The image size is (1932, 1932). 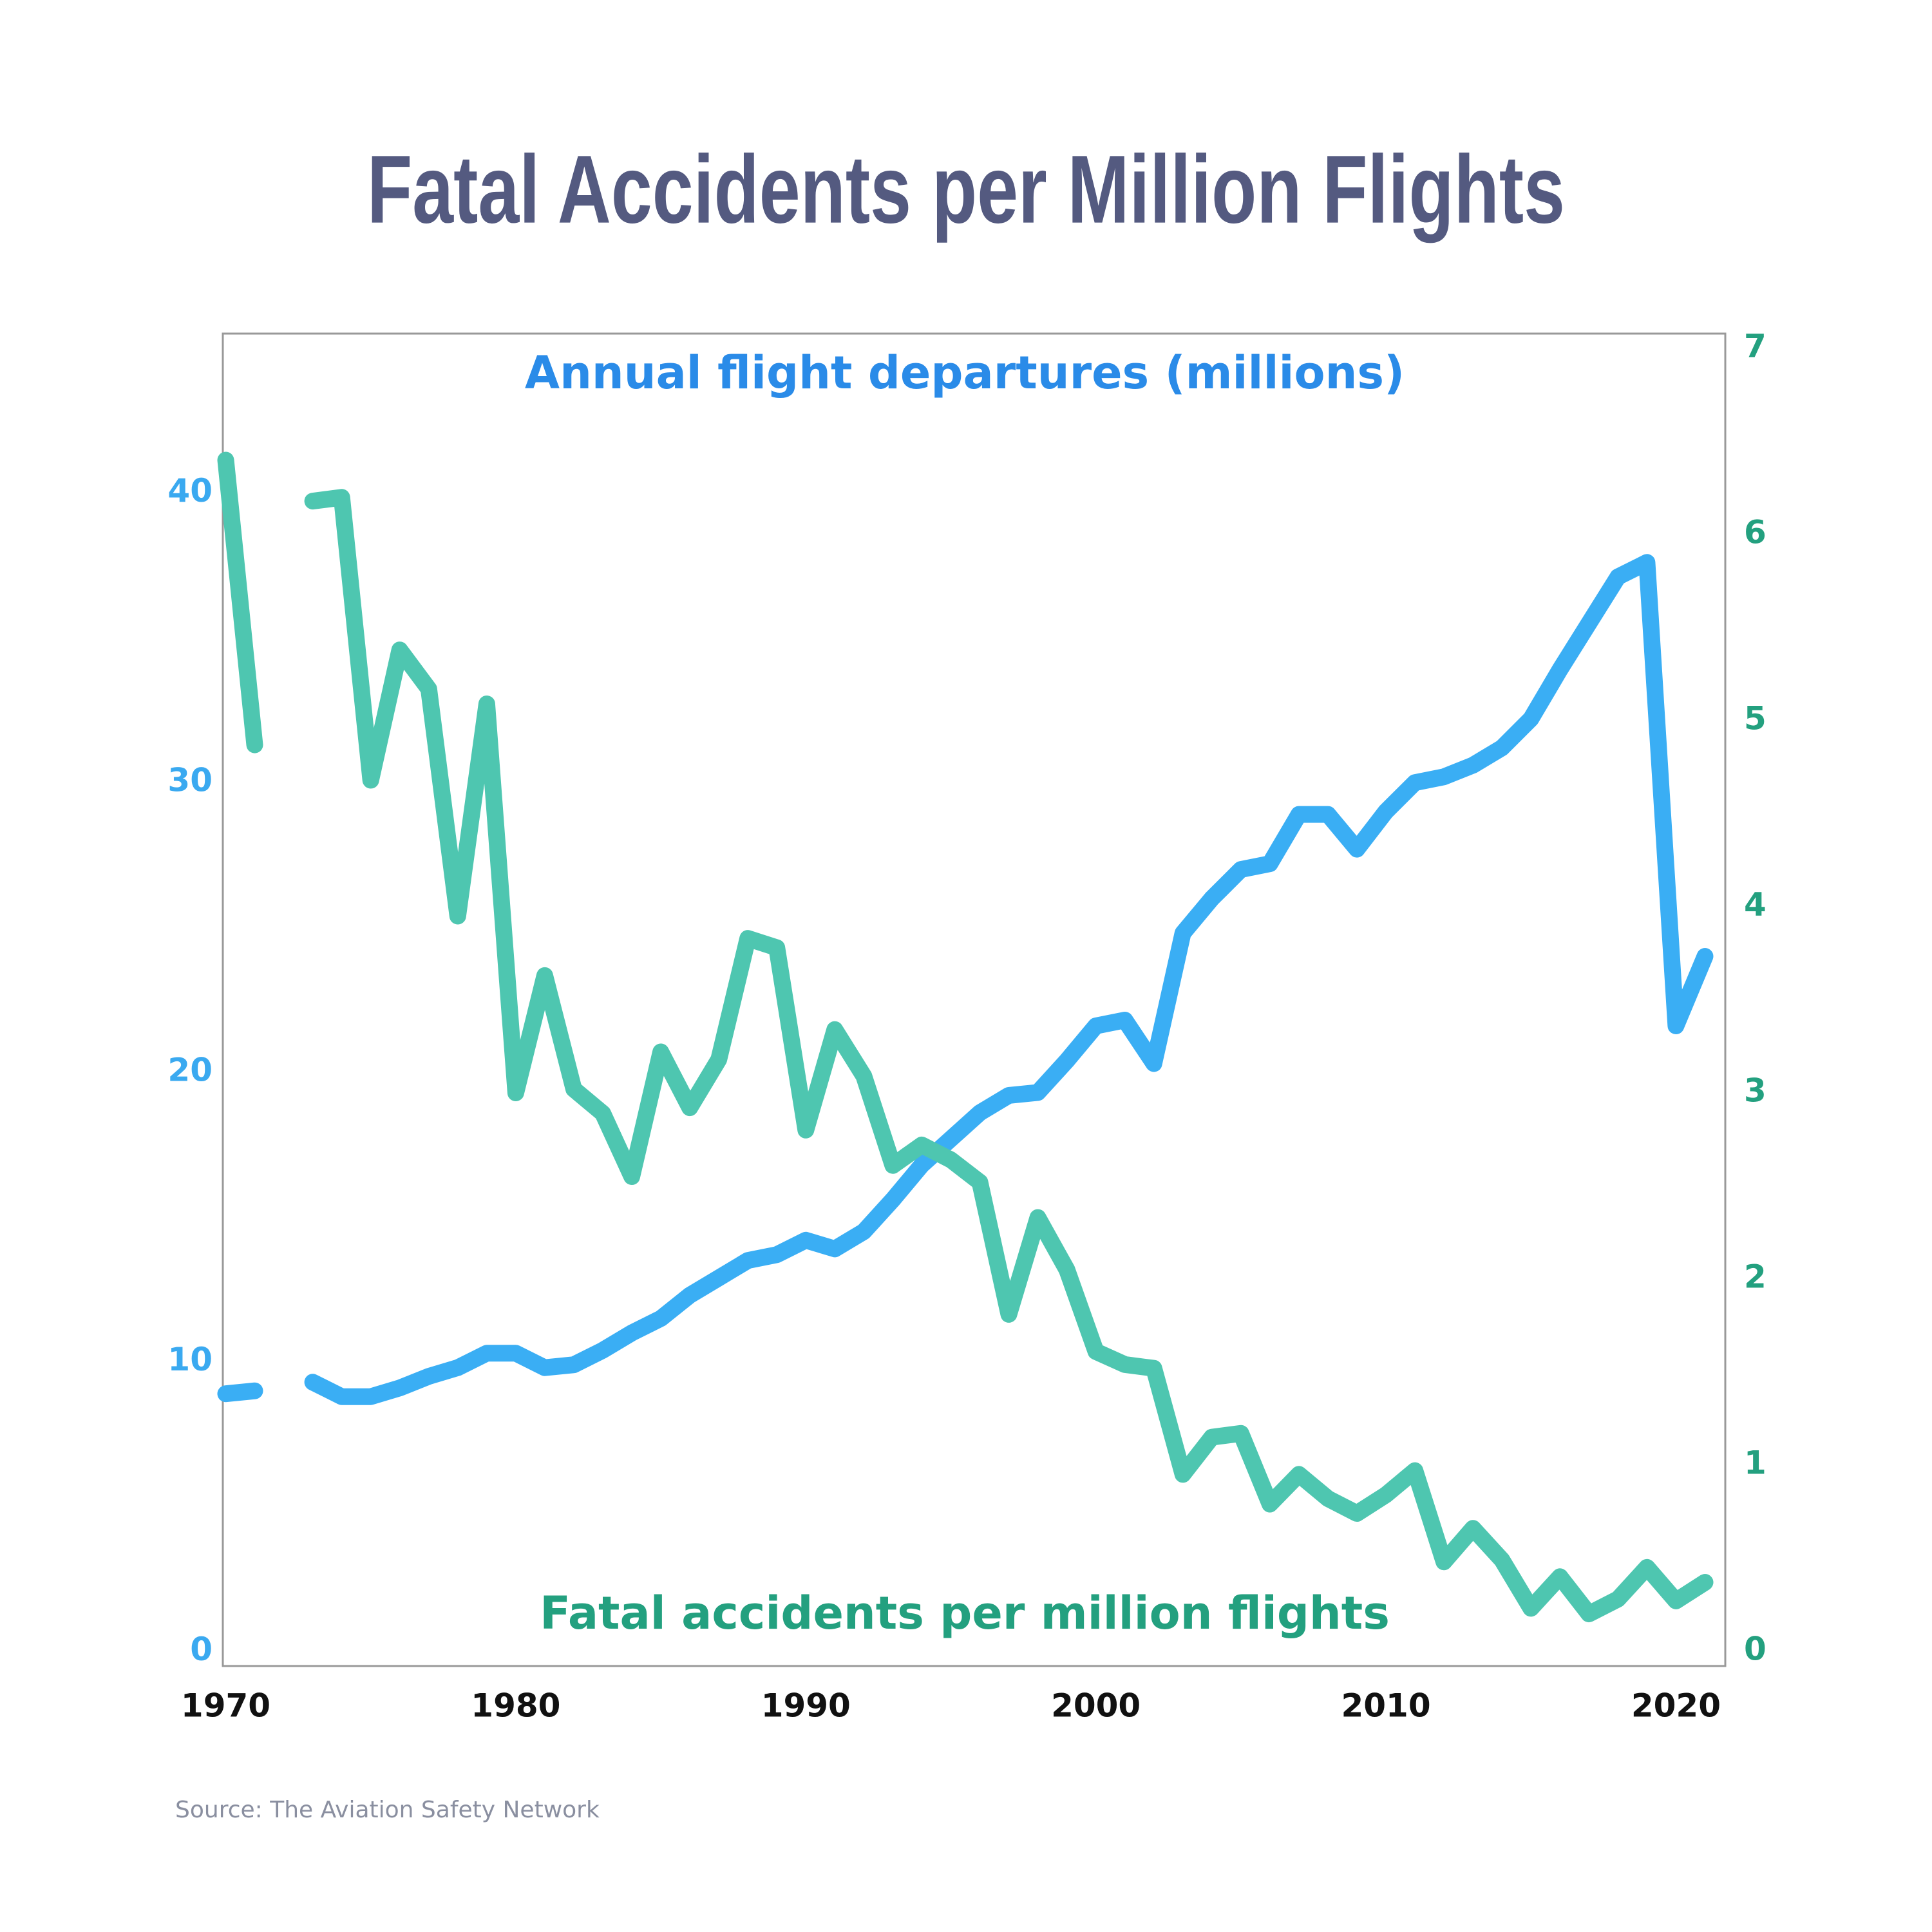 What do you see at coordinates (966, 189) in the screenshot?
I see `chart-title: Fatal Accidents per Million Flights` at bounding box center [966, 189].